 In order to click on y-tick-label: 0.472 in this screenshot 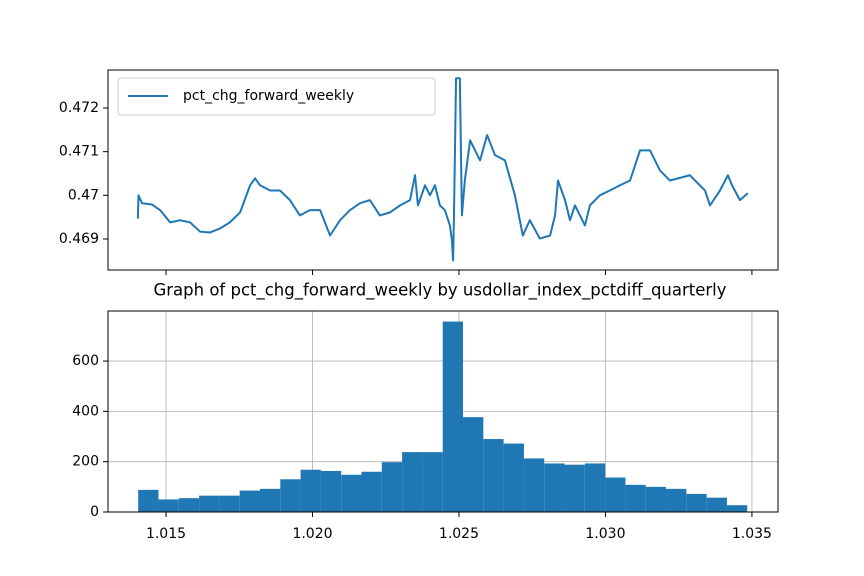, I will do `click(79, 108)`.